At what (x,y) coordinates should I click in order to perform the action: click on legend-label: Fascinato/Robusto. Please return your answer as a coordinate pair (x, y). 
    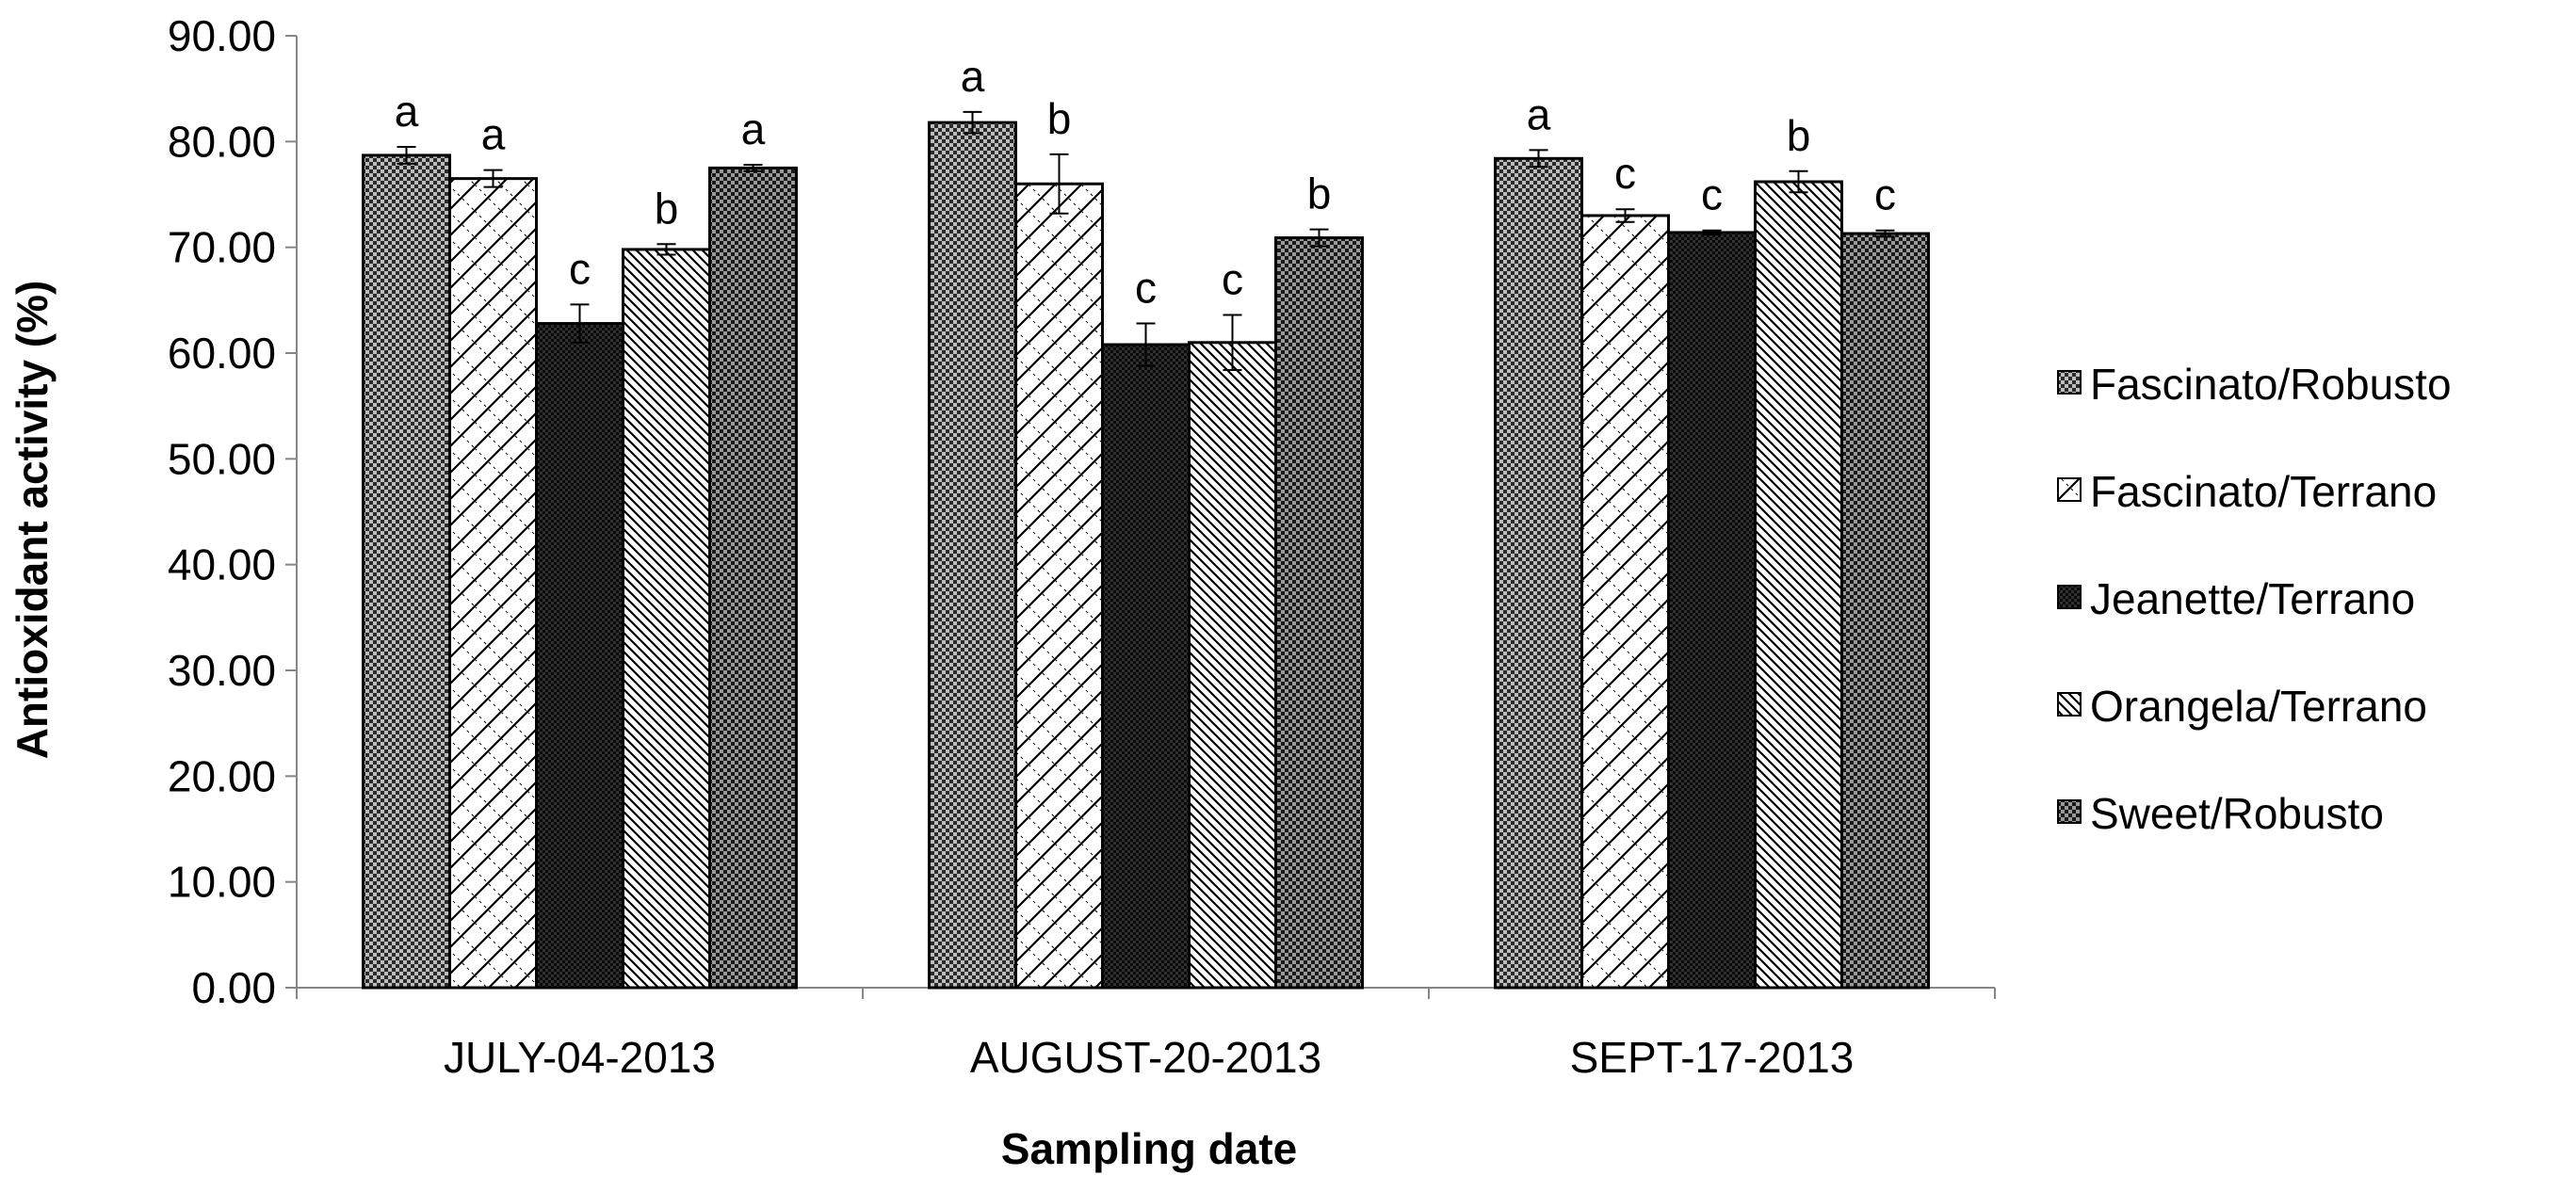
    Looking at the image, I should click on (2271, 385).